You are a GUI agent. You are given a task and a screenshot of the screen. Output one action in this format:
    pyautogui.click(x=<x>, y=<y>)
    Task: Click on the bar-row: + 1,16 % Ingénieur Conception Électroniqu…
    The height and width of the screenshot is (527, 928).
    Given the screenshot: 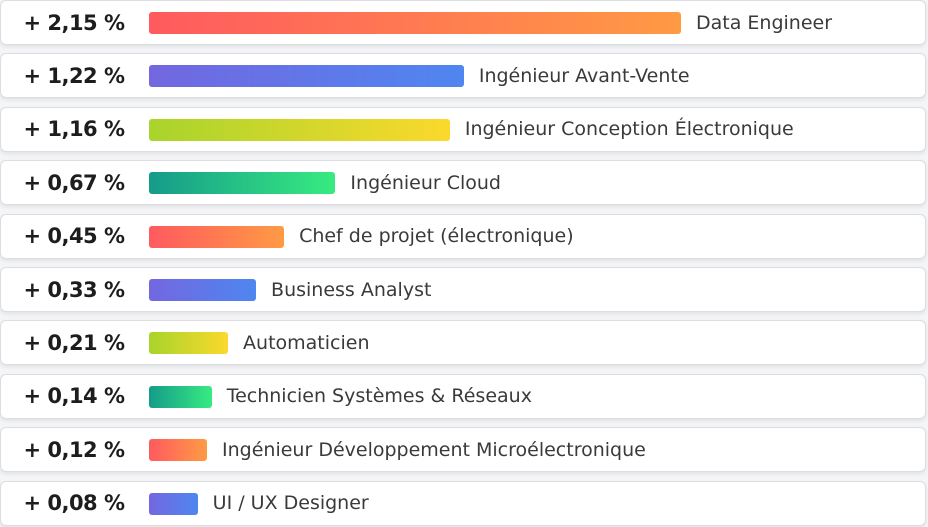 What is the action you would take?
    pyautogui.click(x=463, y=129)
    